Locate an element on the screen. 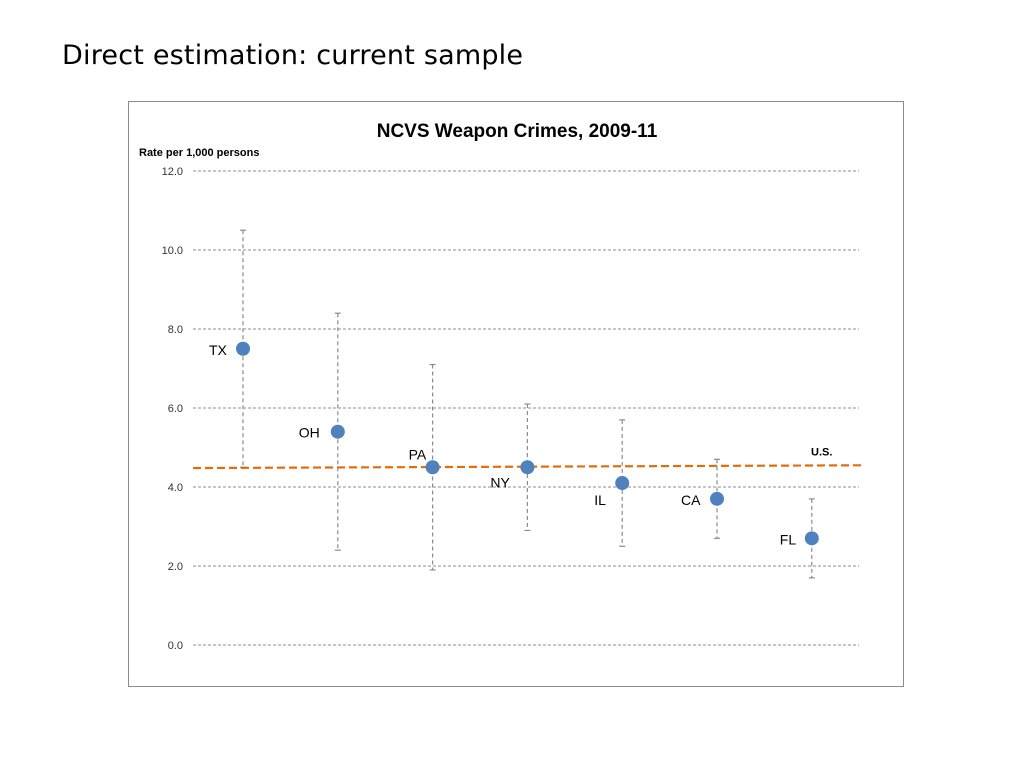  y-tick-label: 12.0 is located at coordinates (172, 172).